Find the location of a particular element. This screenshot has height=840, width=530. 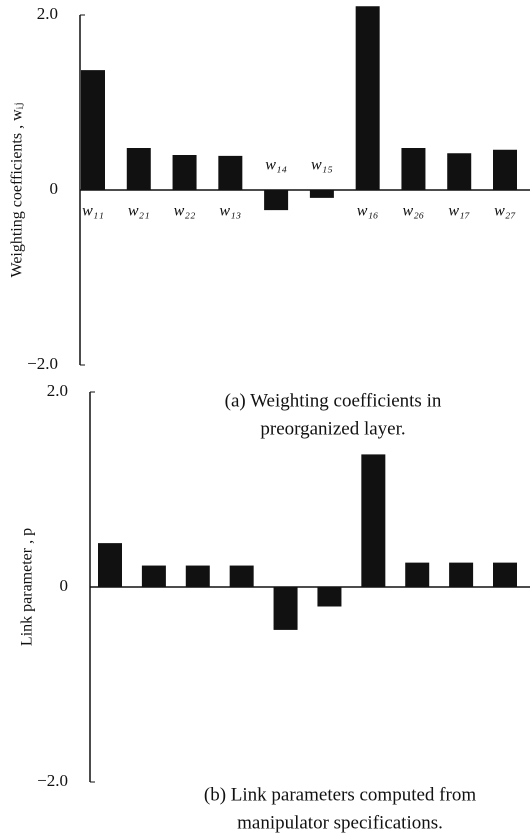

x-category-label: w₂₁ is located at coordinates (139, 211).